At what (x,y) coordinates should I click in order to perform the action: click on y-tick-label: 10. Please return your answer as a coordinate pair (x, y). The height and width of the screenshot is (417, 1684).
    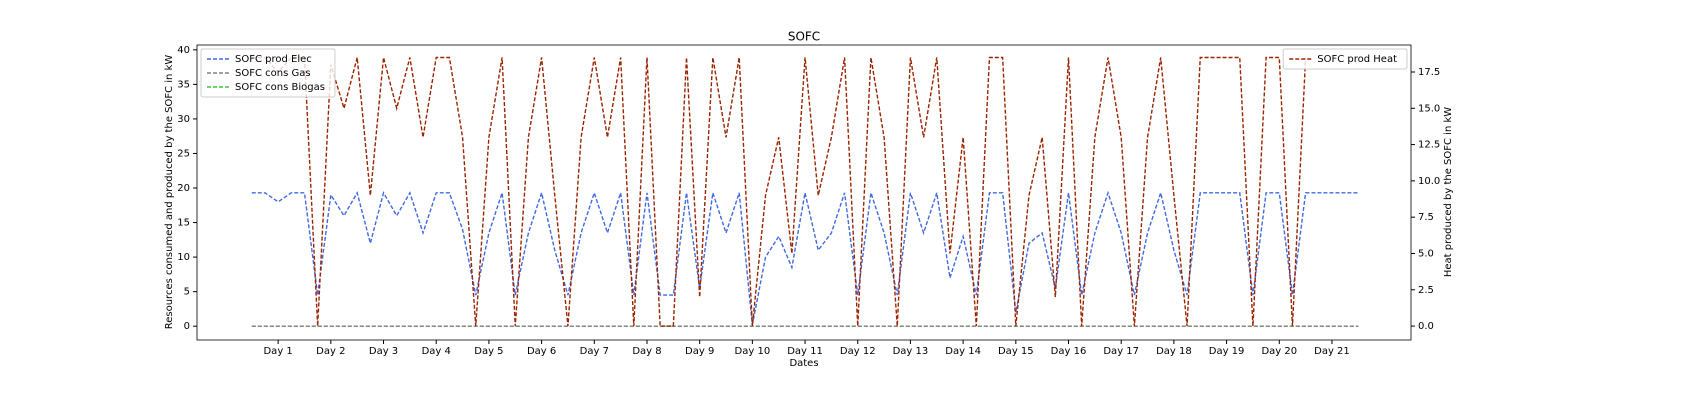
    Looking at the image, I should click on (183, 257).